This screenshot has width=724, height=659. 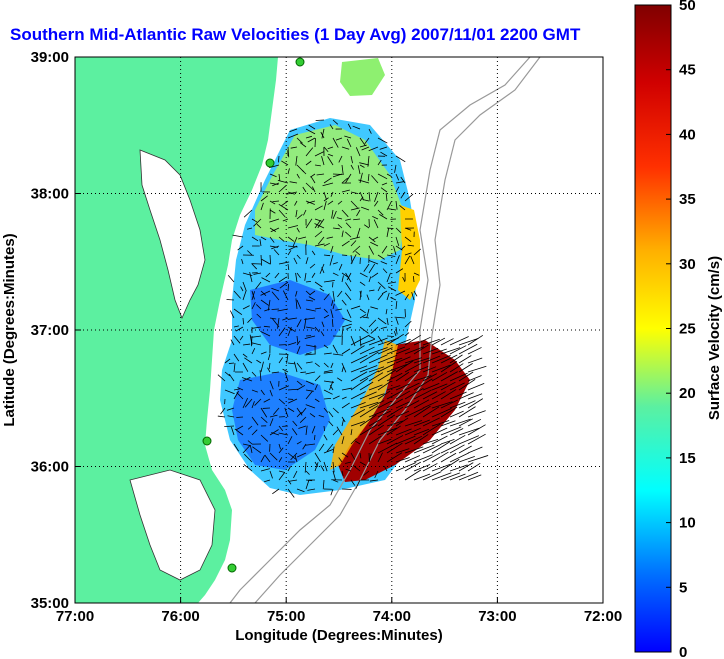 I want to click on colorbar-label: Surface Velocity (cm/s), so click(x=714, y=338).